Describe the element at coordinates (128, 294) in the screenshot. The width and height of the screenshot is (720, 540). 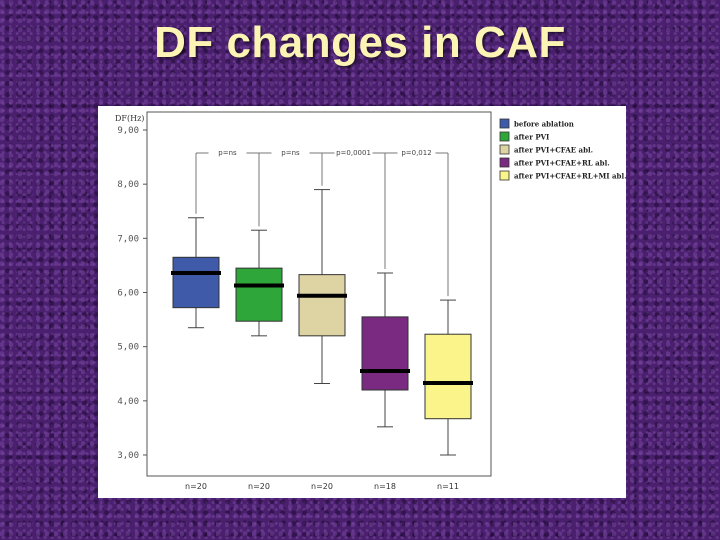
I see `y-tick-label: 6,00` at that location.